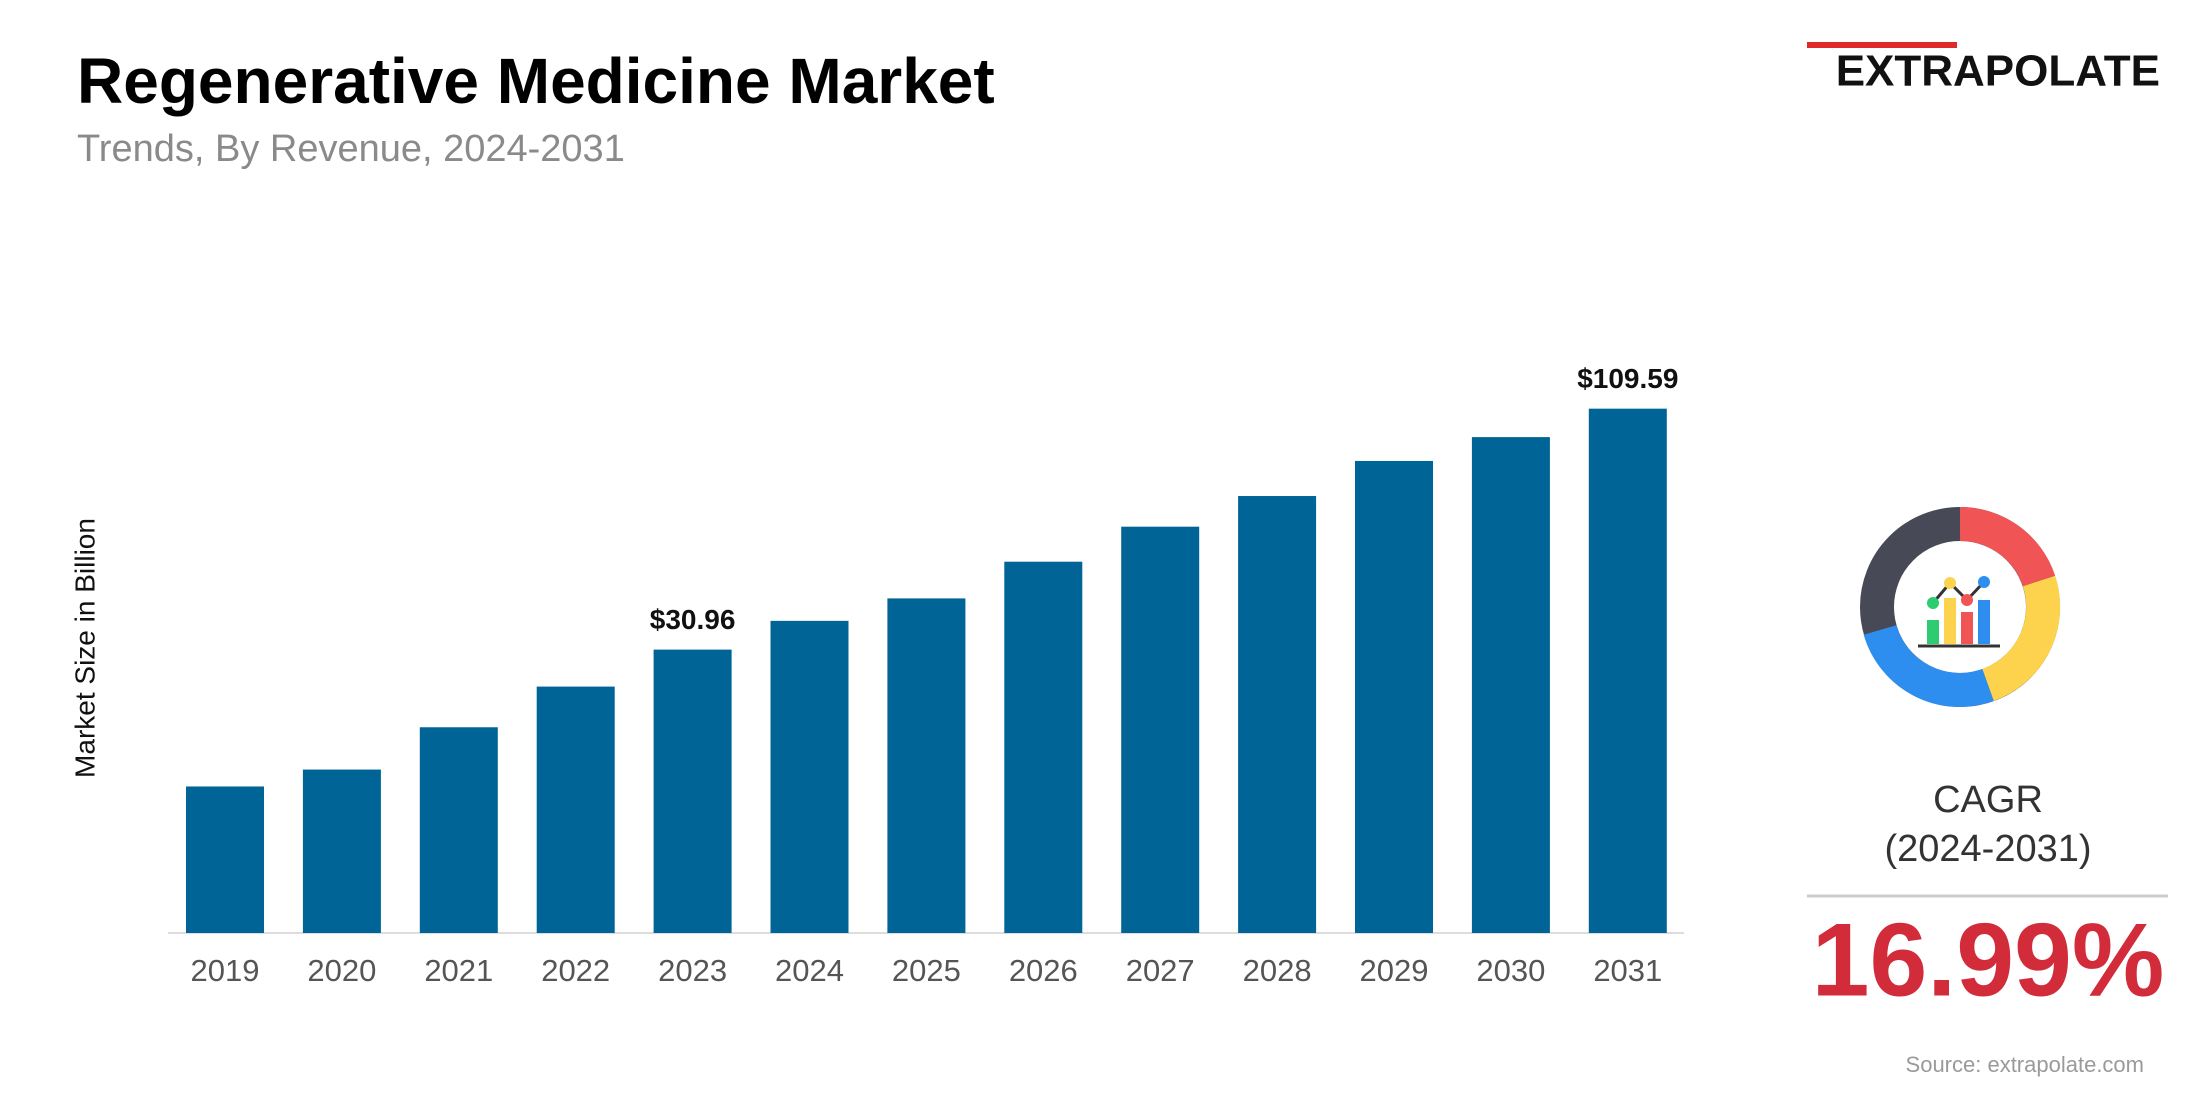 This screenshot has height=1100, width=2200. Describe the element at coordinates (351, 149) in the screenshot. I see `chart-subtitle: Trends, By Revenue, 2024-2031` at that location.